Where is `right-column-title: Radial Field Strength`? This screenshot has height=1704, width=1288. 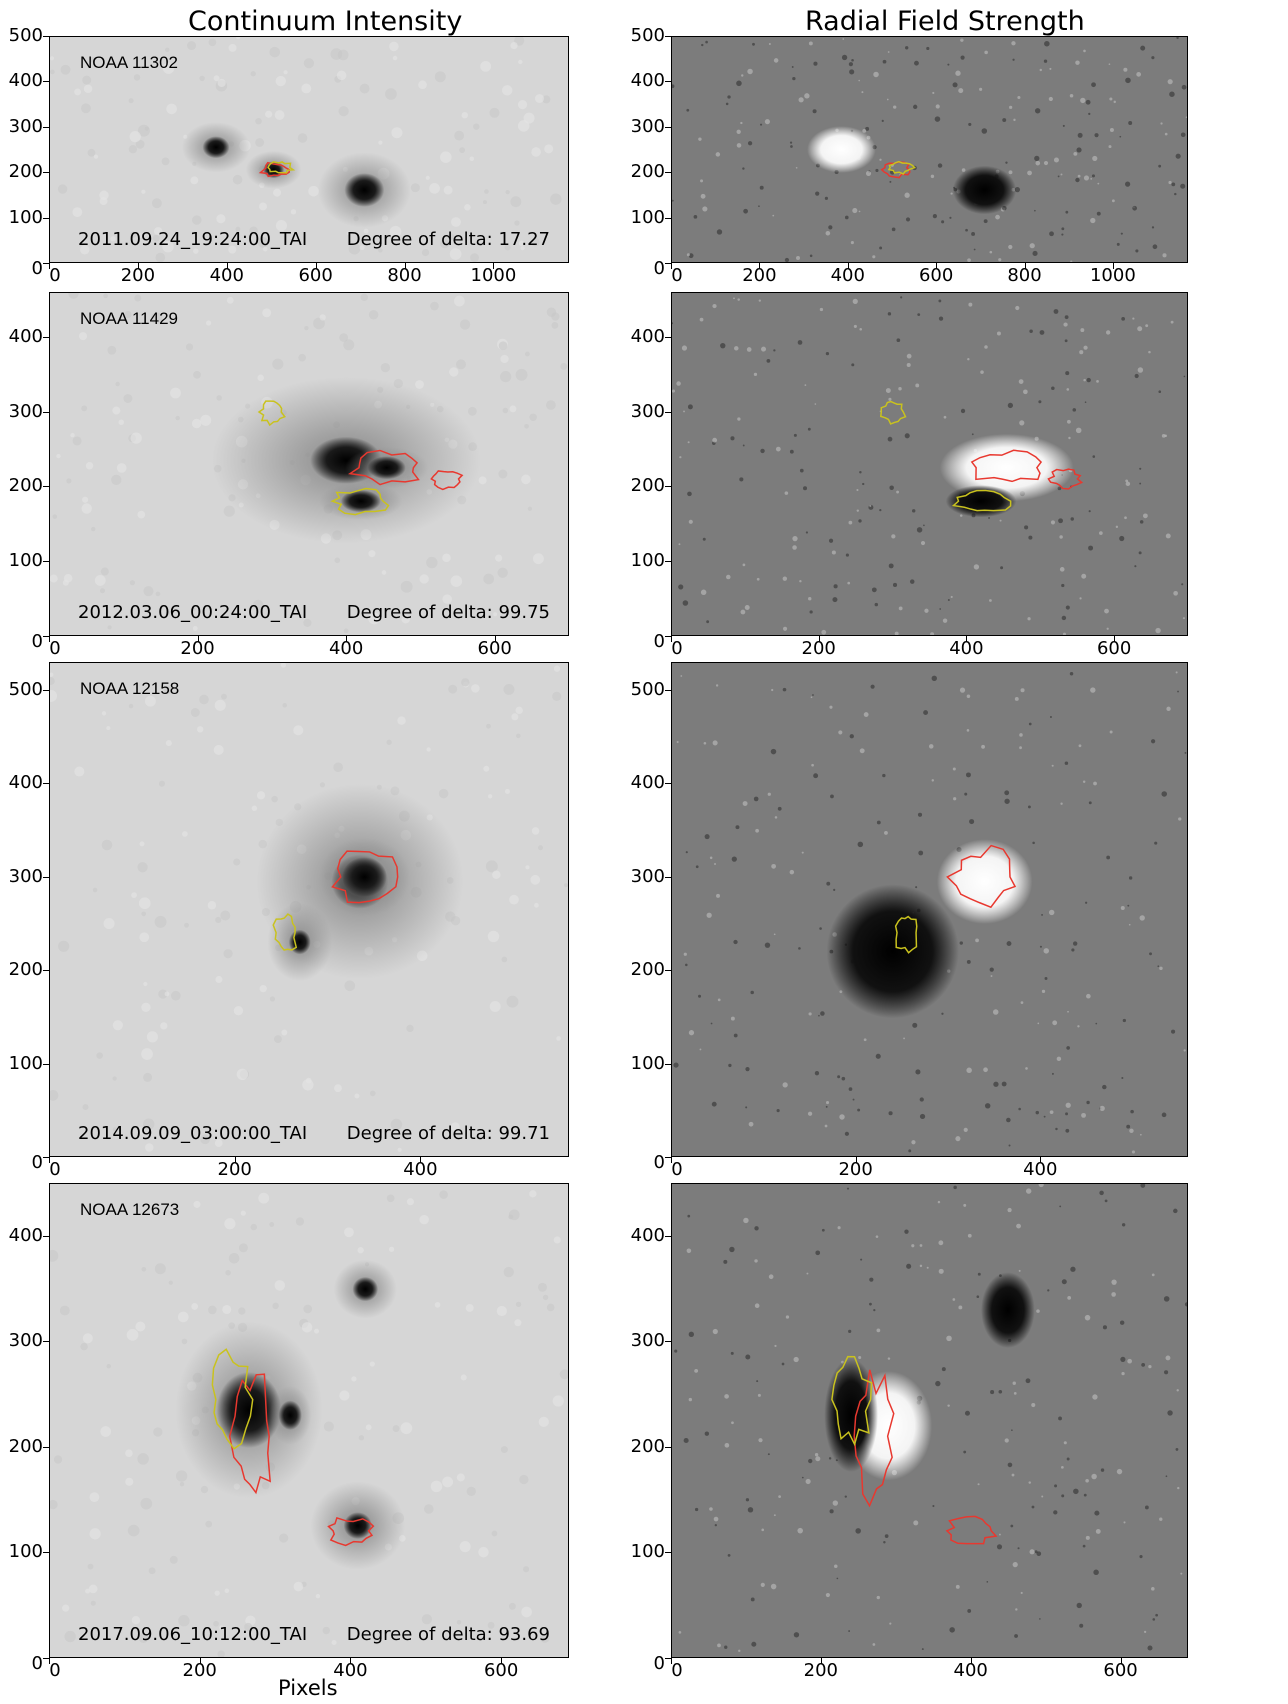 right-column-title: Radial Field Strength is located at coordinates (945, 21).